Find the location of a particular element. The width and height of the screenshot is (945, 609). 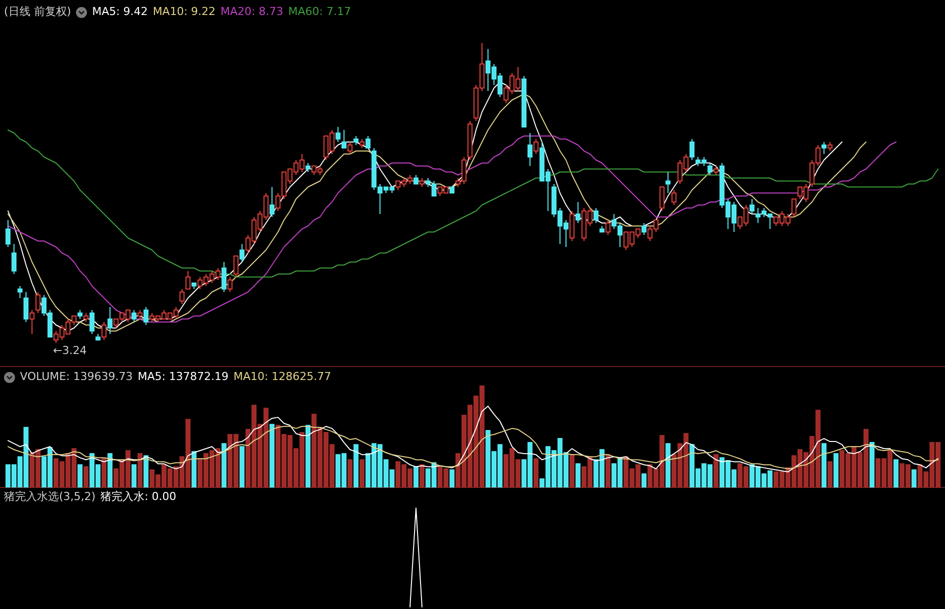

text: MA10: 128625.77 is located at coordinates (282, 377).